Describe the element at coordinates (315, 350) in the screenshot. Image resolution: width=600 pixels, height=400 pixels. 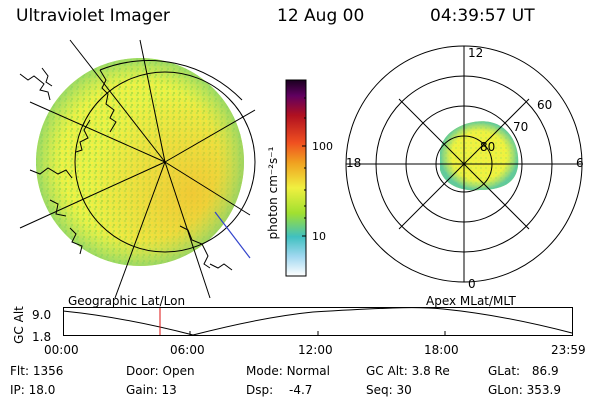
I see `alt-xtick-1200: 12:00` at that location.